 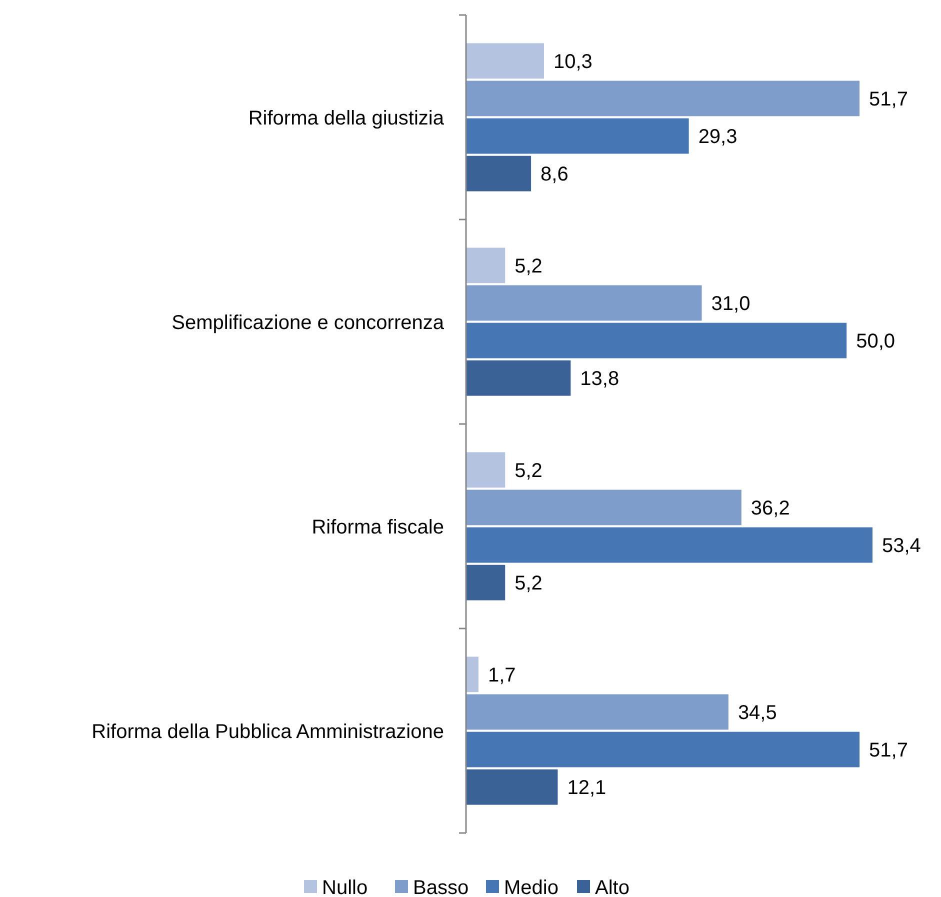 What do you see at coordinates (554, 175) in the screenshot?
I see `data-label: 8,6` at bounding box center [554, 175].